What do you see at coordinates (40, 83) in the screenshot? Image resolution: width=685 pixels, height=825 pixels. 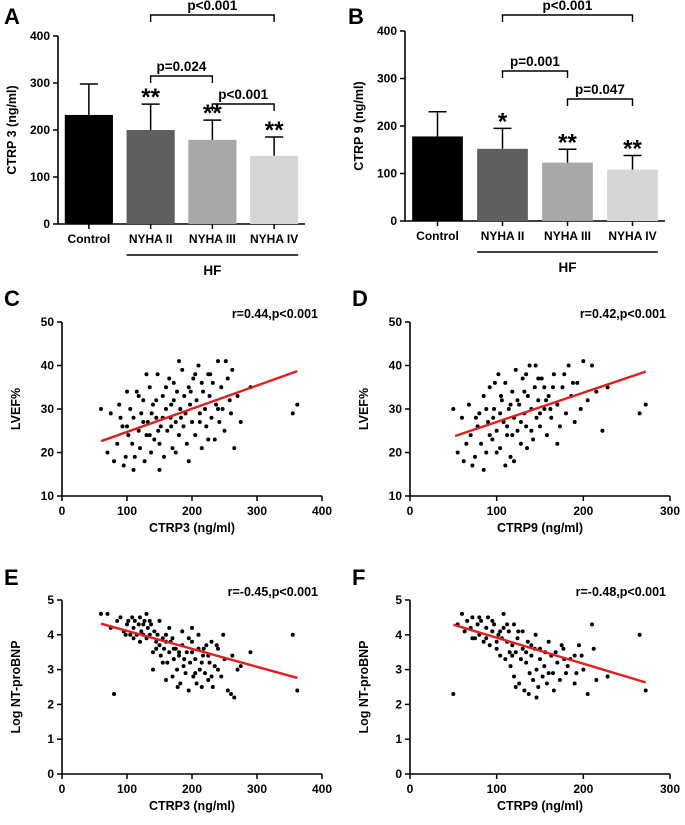 I see `y-tick-label: 300` at bounding box center [40, 83].